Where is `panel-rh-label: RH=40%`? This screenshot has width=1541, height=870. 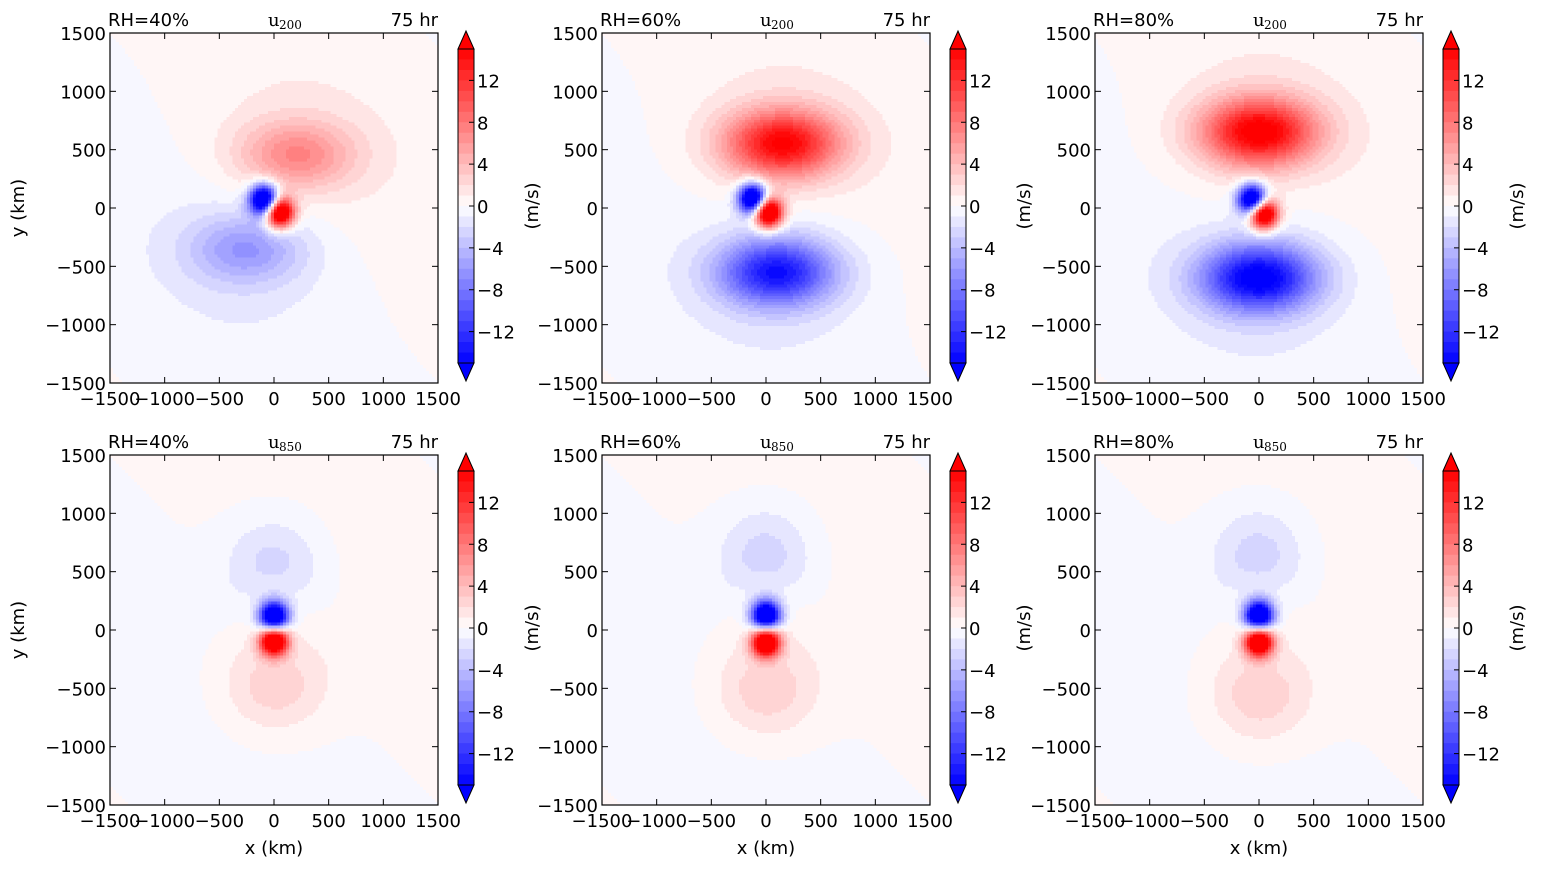 panel-rh-label: RH=40% is located at coordinates (148, 442).